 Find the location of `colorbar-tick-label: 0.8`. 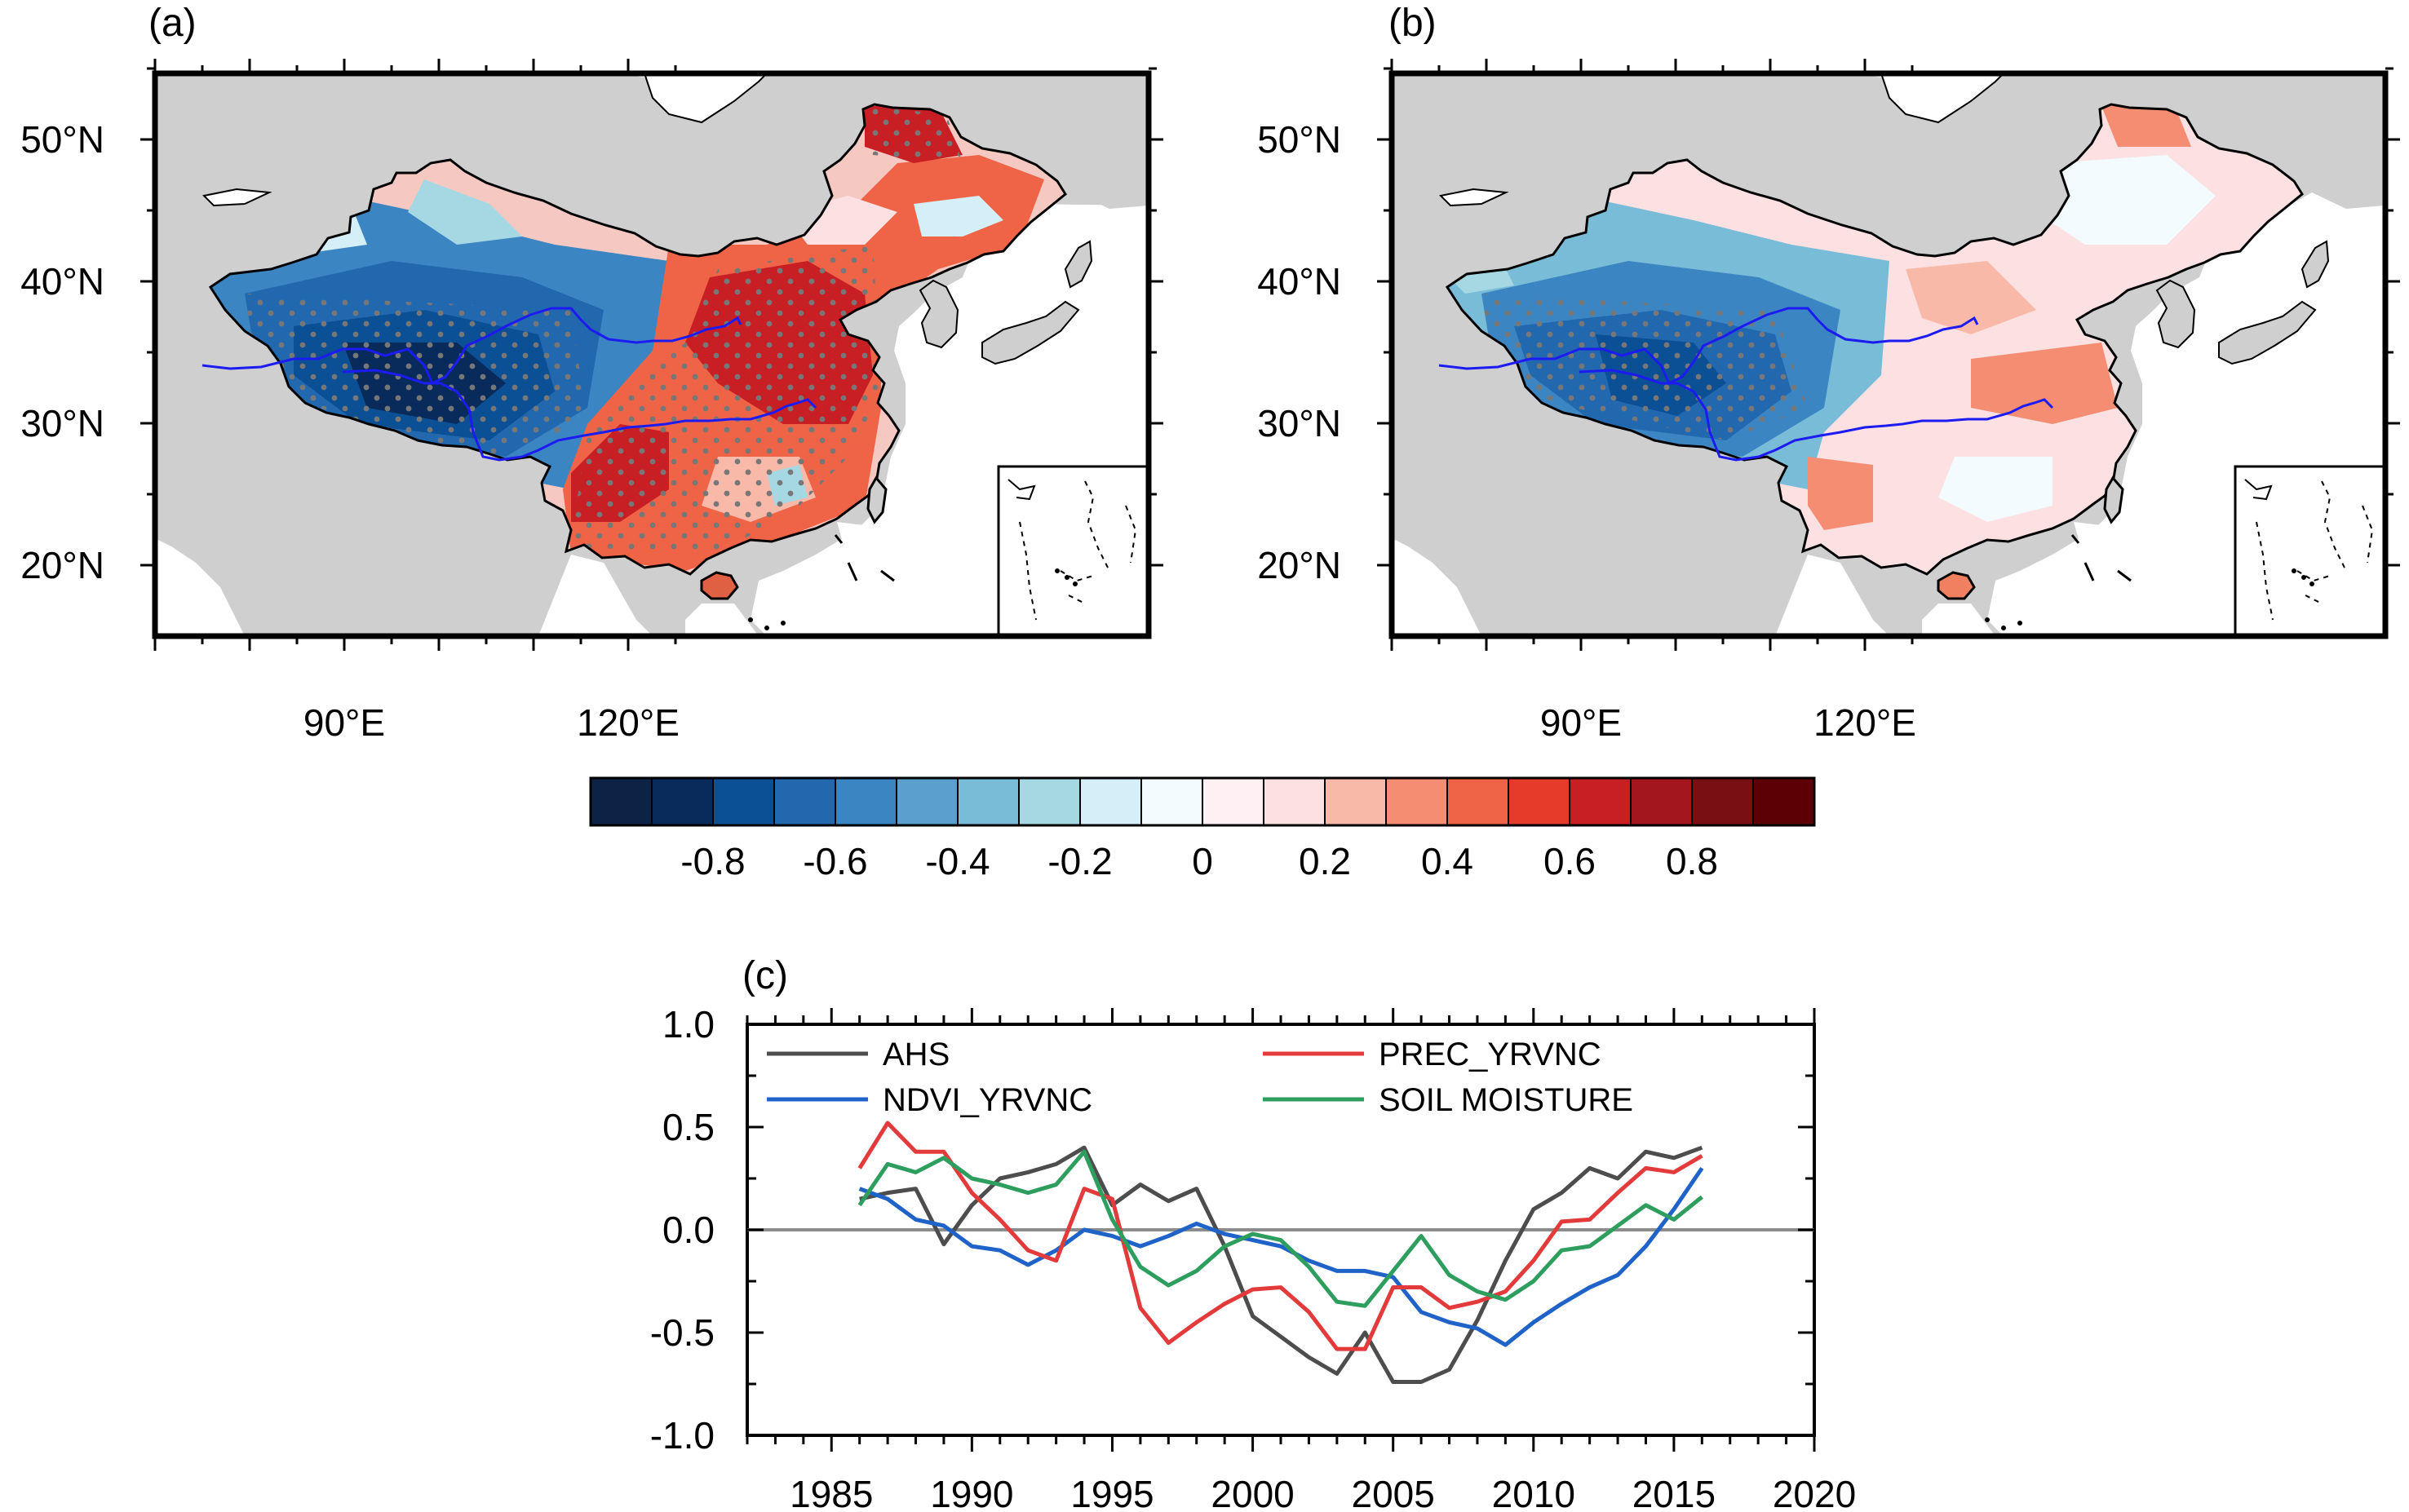

colorbar-tick-label: 0.8 is located at coordinates (1692, 861).